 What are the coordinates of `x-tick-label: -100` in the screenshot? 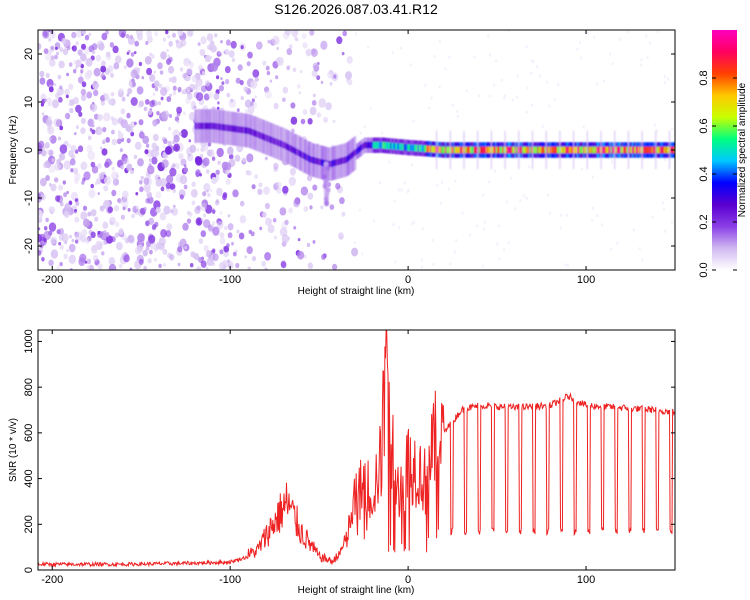 It's located at (230, 280).